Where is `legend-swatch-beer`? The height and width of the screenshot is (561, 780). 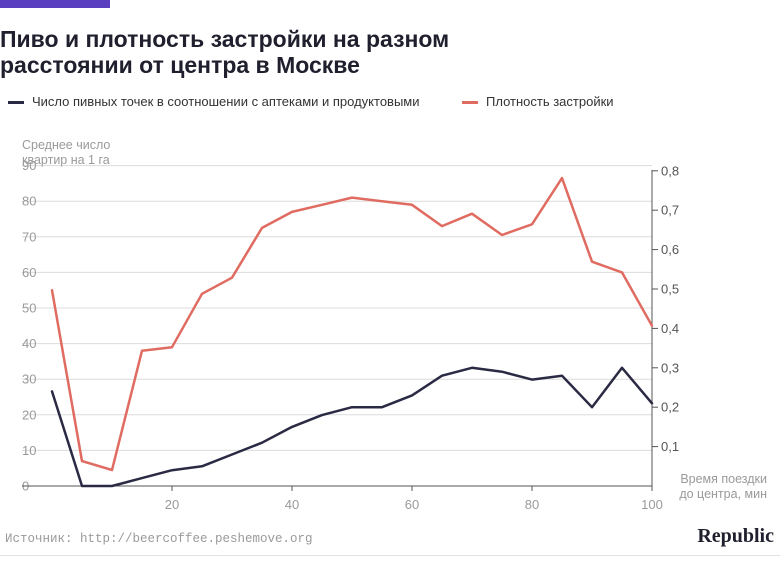 legend-swatch-beer is located at coordinates (16, 102).